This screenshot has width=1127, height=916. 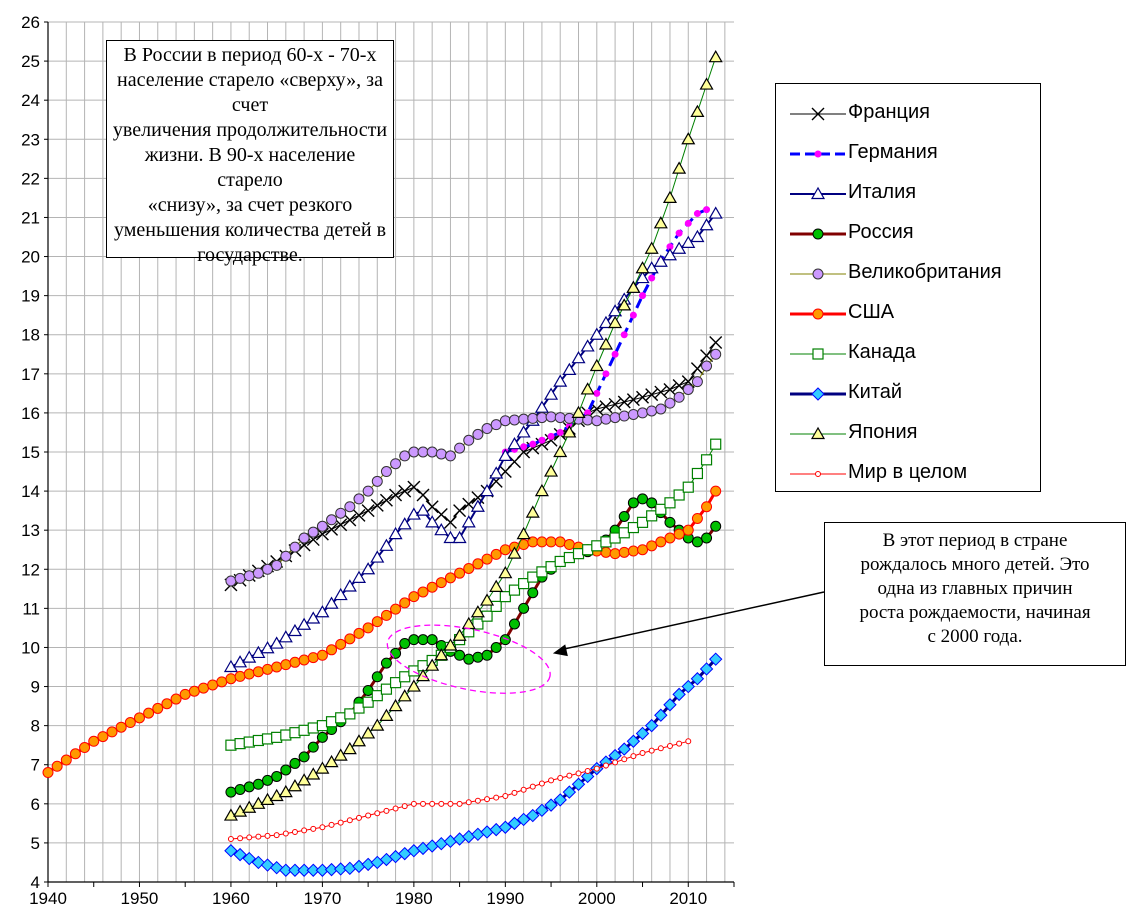 I want to click on legend-label: Мир в целом, so click(x=908, y=472).